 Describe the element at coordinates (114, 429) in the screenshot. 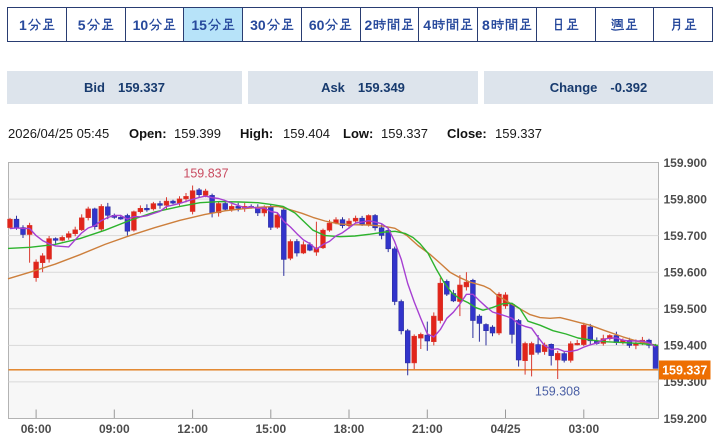

I see `svg-text: 09:00` at that location.